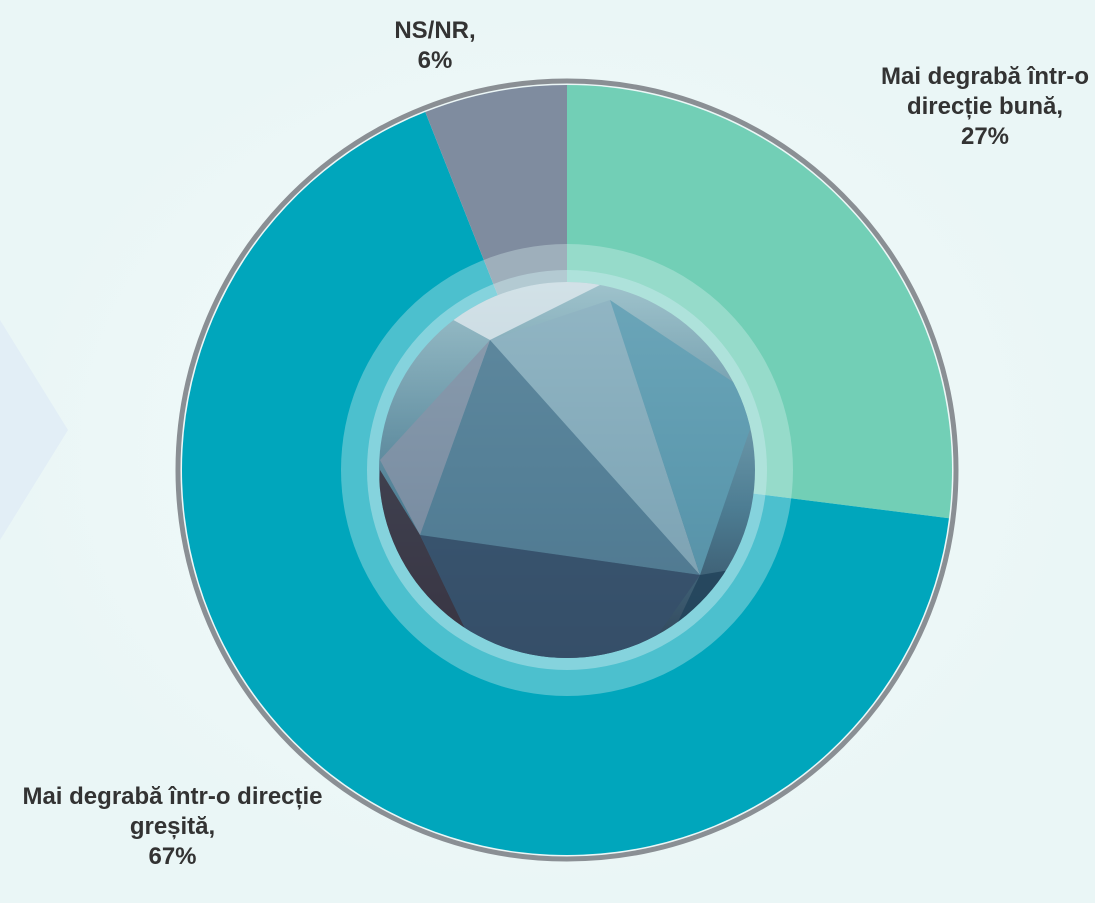  What do you see at coordinates (435, 60) in the screenshot?
I see `value-label: 6%` at bounding box center [435, 60].